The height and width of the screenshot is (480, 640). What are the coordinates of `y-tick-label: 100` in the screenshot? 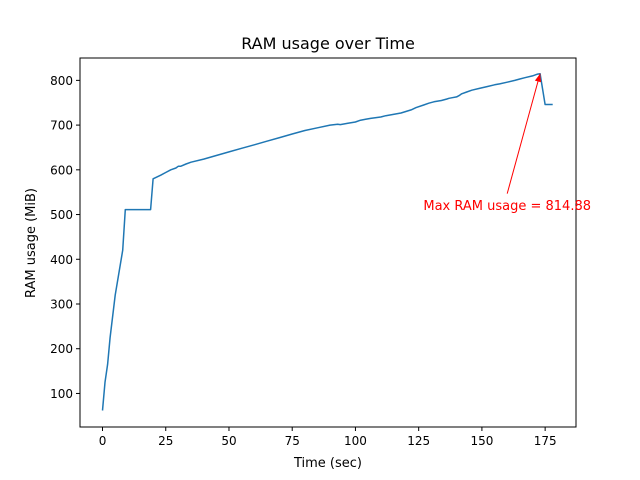 It's located at (61, 394).